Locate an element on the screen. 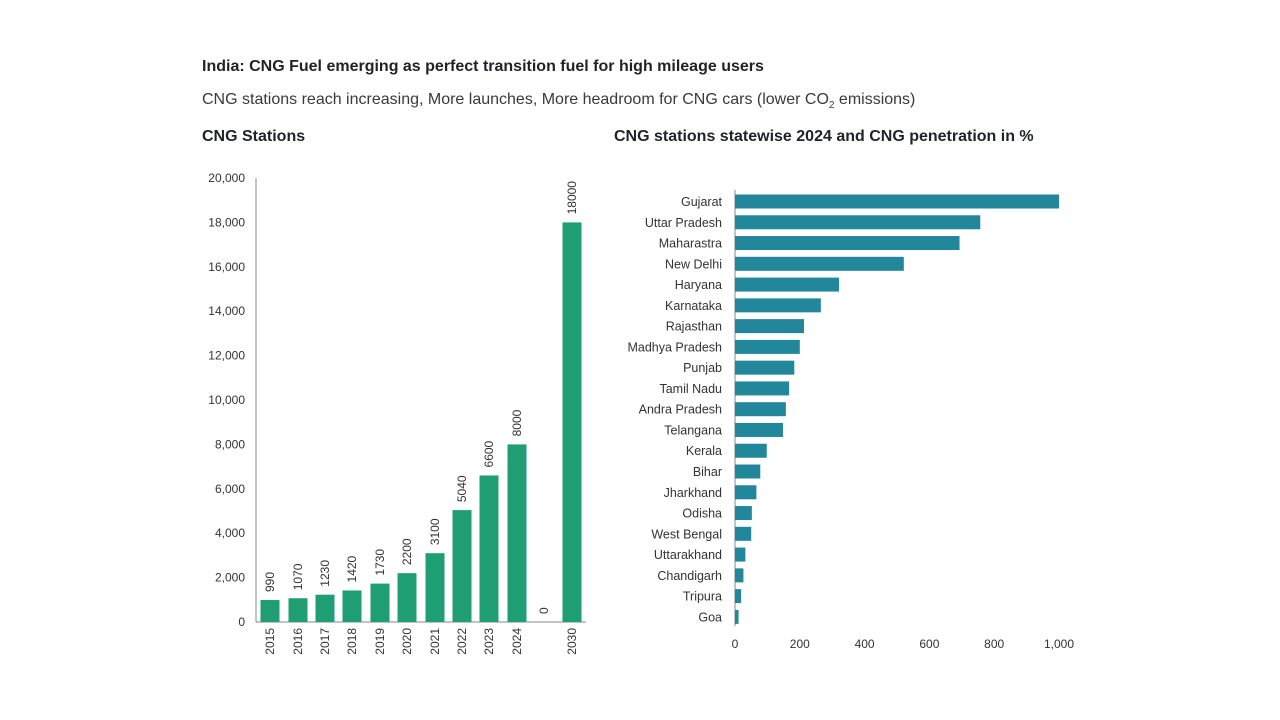  left-x-tick-label: 2024 is located at coordinates (517, 641).